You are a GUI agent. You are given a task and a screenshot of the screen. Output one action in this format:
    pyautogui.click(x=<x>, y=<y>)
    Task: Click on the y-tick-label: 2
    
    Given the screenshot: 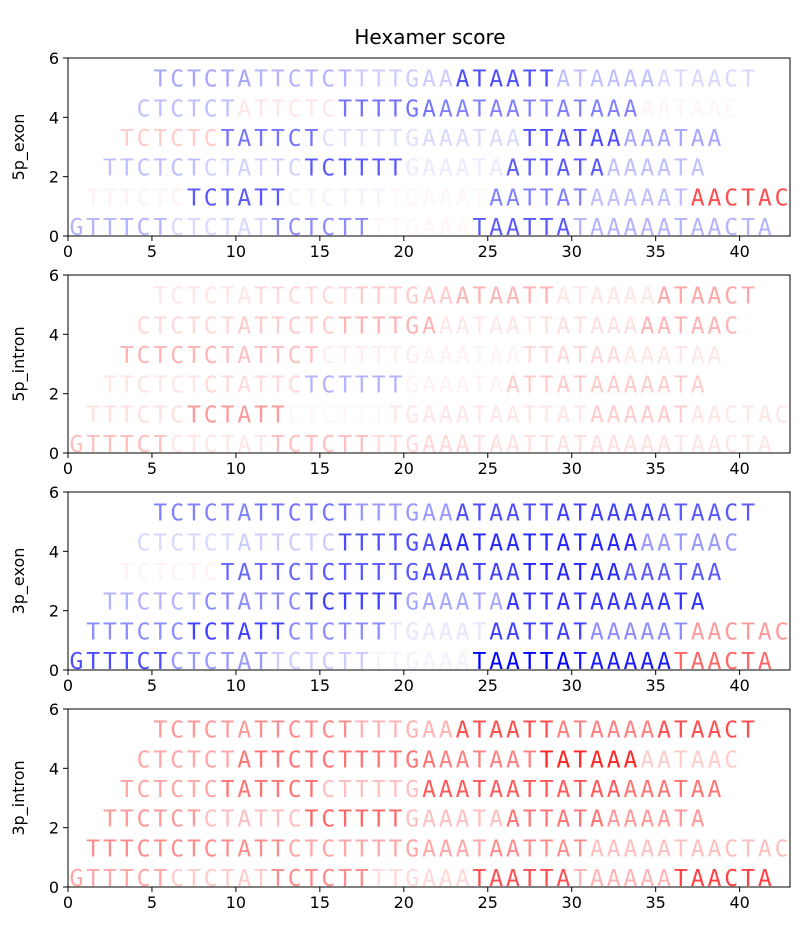 What is the action you would take?
    pyautogui.click(x=54, y=828)
    